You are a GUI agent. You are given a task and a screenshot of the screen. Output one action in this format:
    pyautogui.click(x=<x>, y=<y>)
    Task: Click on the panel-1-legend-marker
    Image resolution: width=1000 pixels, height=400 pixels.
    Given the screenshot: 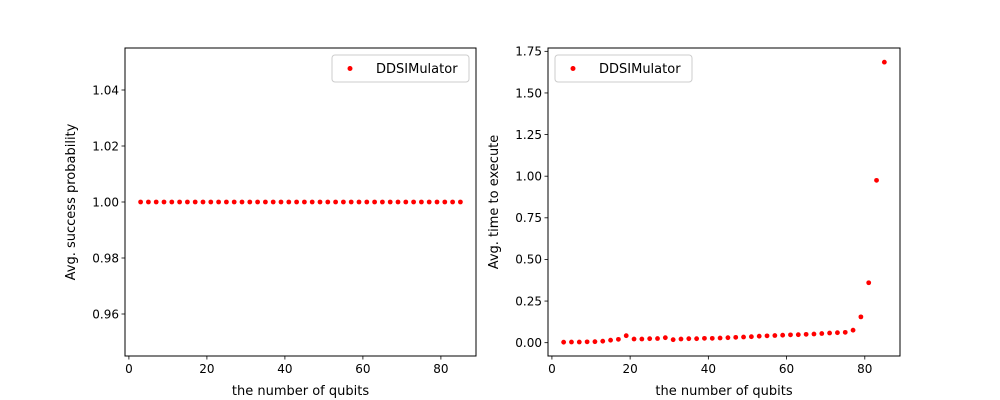 What is the action you would take?
    pyautogui.click(x=573, y=68)
    